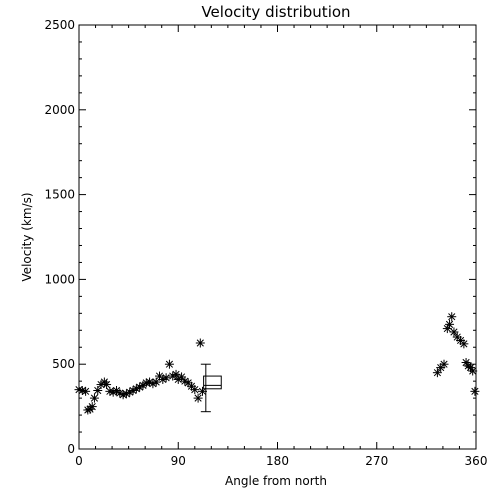  Describe the element at coordinates (59, 25) in the screenshot. I see `y-tick-label: 2500` at that location.